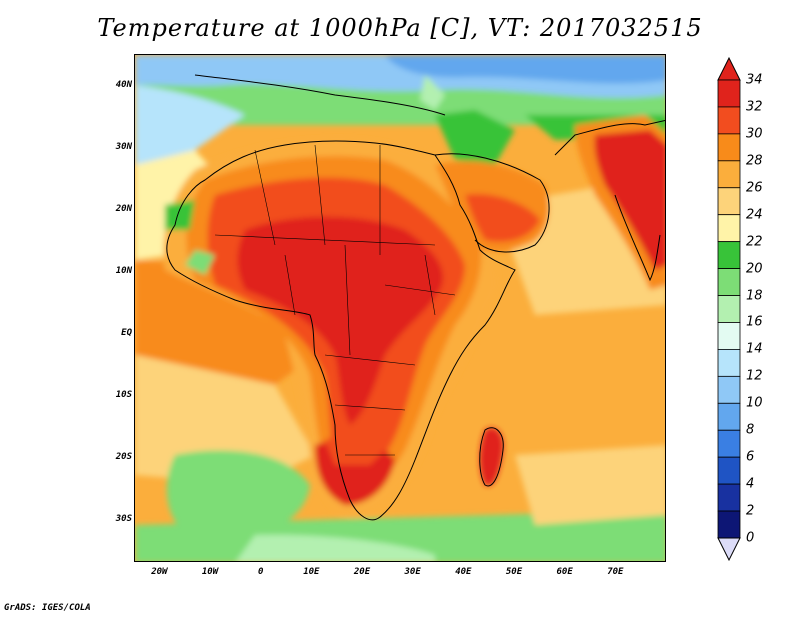 The width and height of the screenshot is (800, 618). What do you see at coordinates (475, 137) in the screenshot?
I see `levant-green` at bounding box center [475, 137].